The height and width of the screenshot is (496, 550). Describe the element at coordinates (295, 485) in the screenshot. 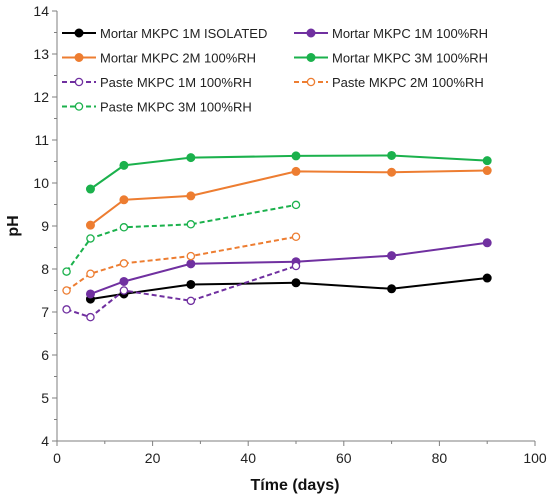

I see `x-axis-title: Tíme (days)` at that location.